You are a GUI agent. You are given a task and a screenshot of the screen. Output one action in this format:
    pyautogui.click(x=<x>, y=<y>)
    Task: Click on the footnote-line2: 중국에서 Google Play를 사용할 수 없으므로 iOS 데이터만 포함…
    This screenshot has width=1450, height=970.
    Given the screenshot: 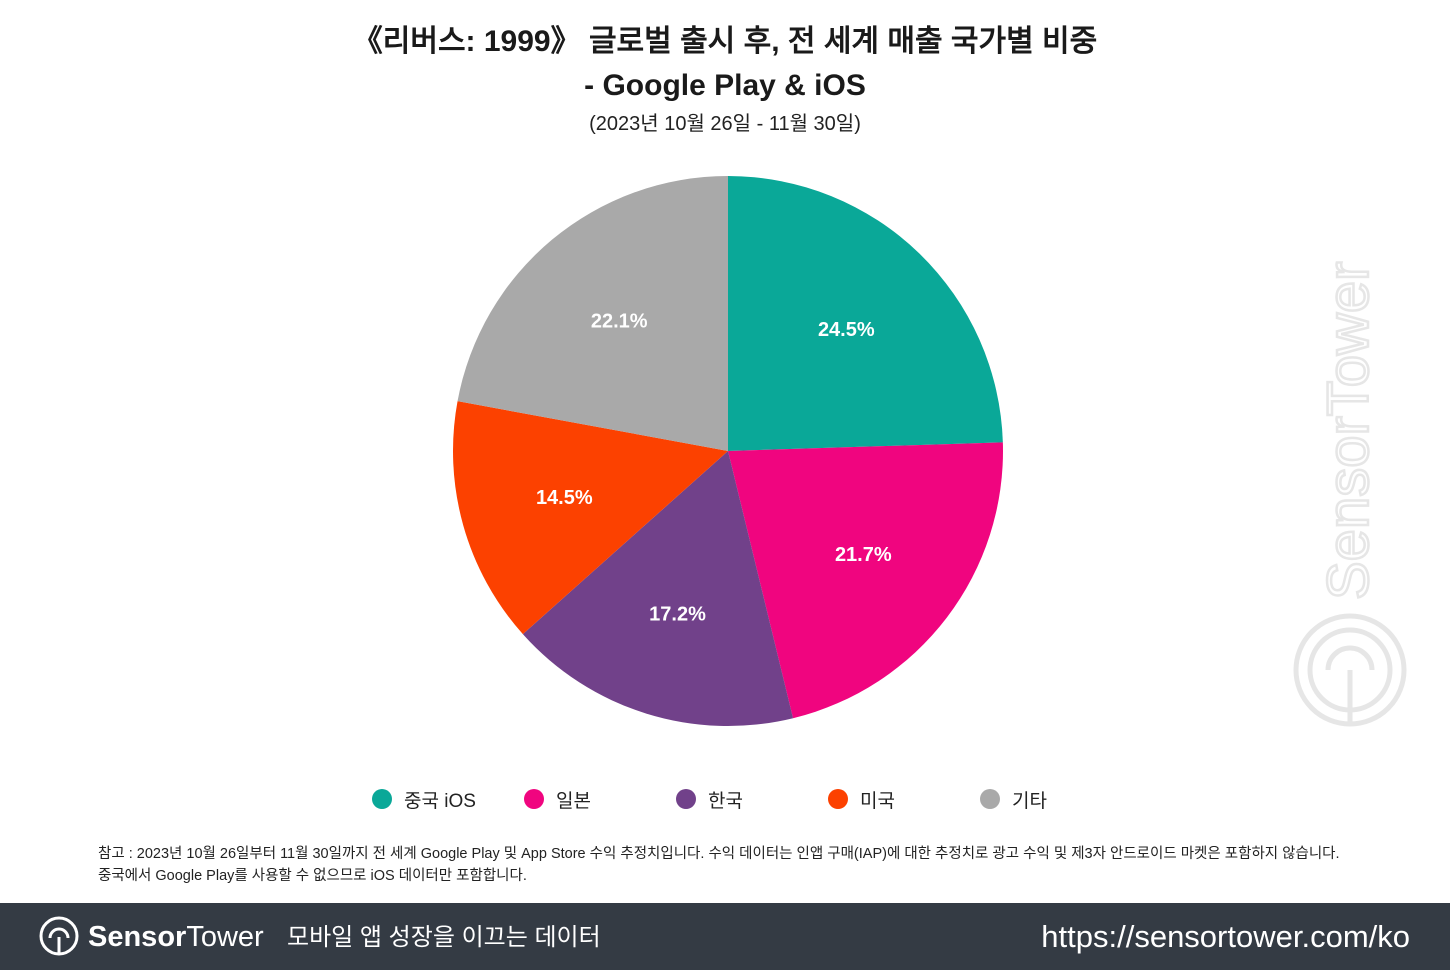 What is the action you would take?
    pyautogui.click(x=312, y=876)
    